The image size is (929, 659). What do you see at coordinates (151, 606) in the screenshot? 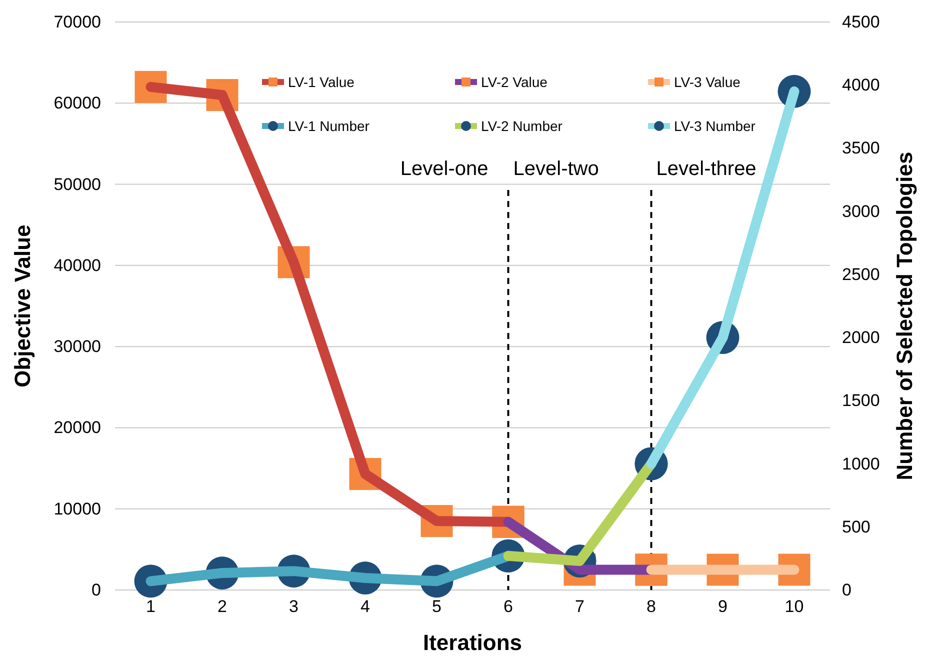
I see `x-tick-label: 1` at bounding box center [151, 606].